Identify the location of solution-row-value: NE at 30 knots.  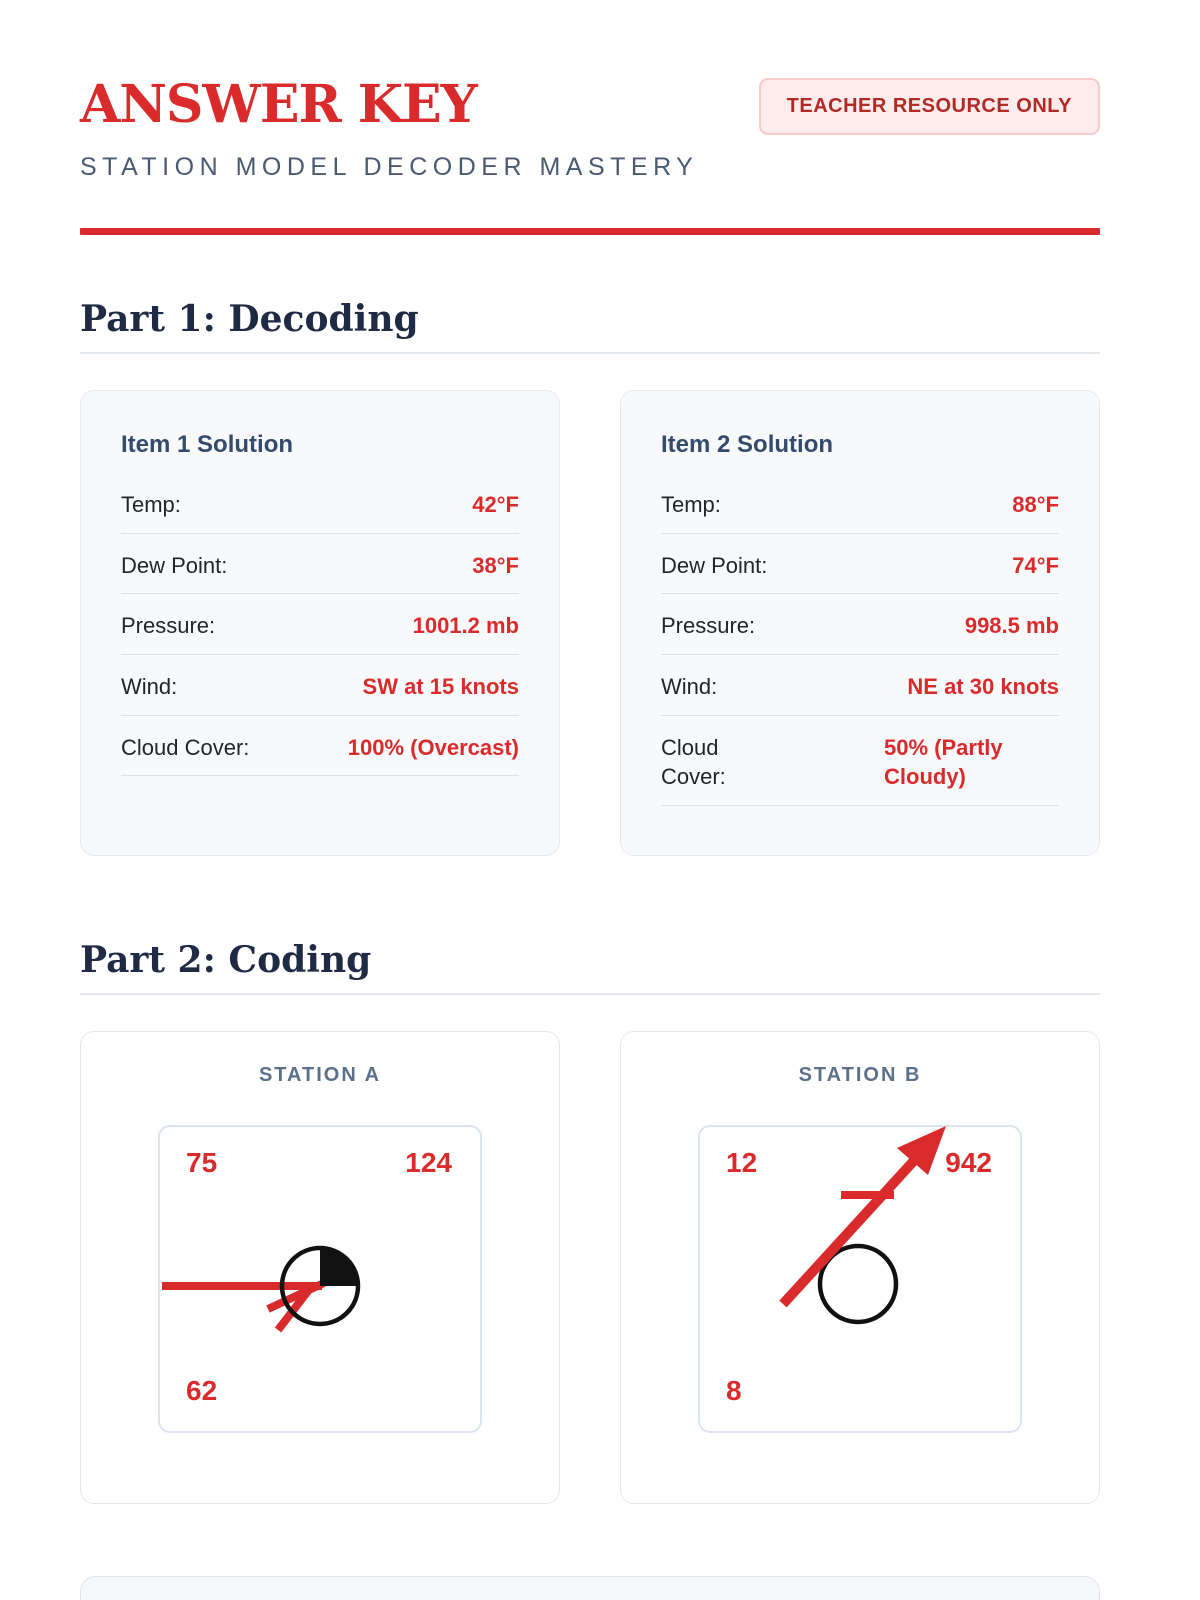
(983, 687).